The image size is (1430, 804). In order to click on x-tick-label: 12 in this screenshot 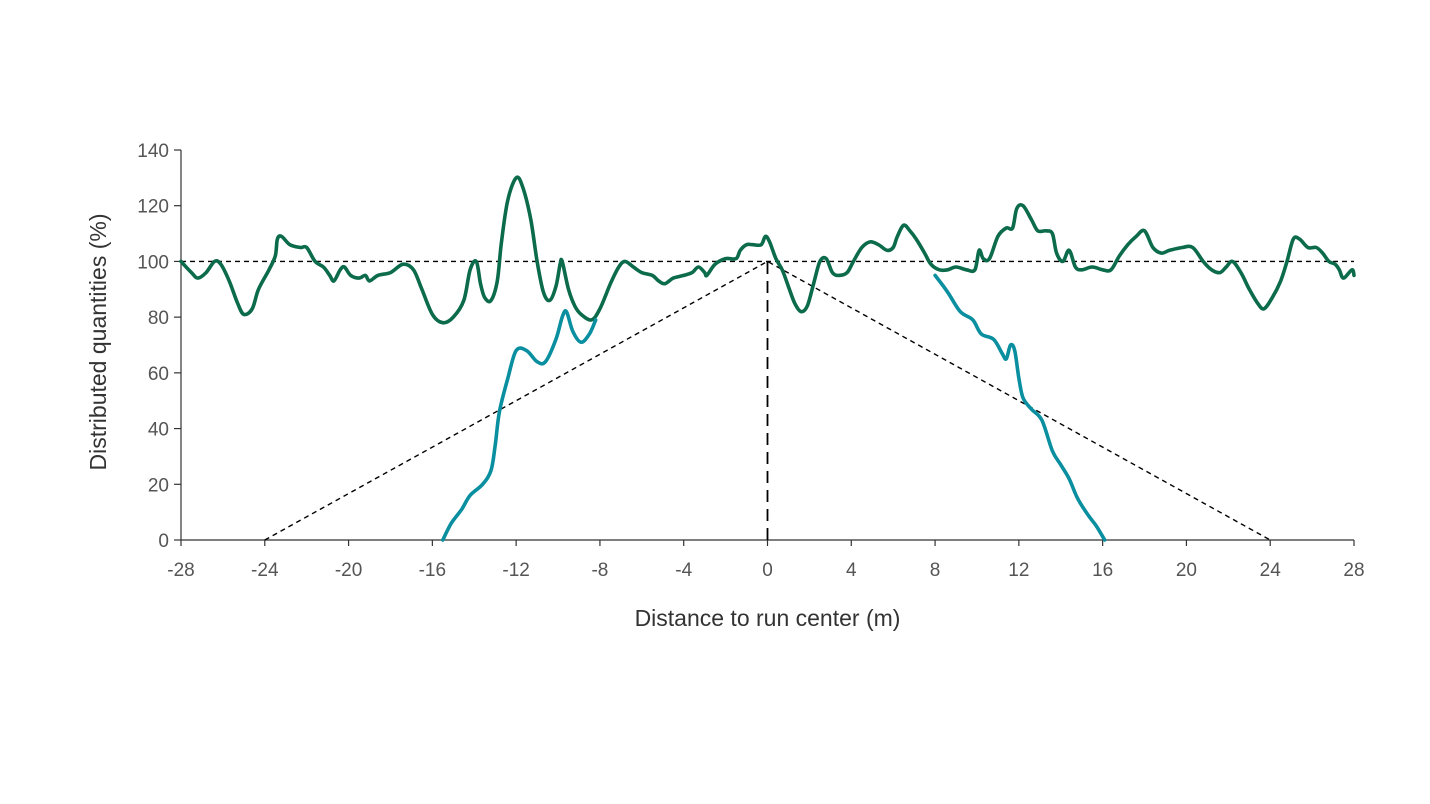, I will do `click(1018, 570)`.